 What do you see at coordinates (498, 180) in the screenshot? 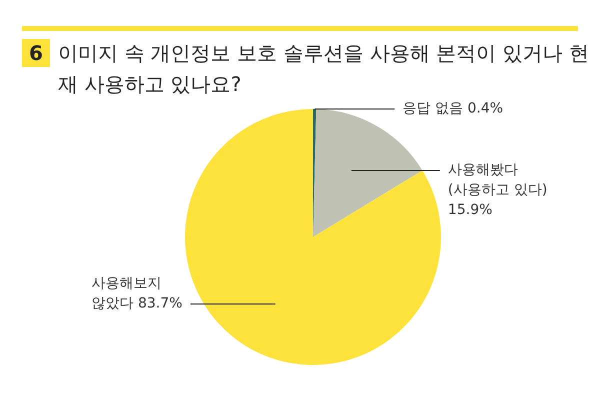
I see `slice-label: 사용해봤다 (사용하고 있다)` at bounding box center [498, 180].